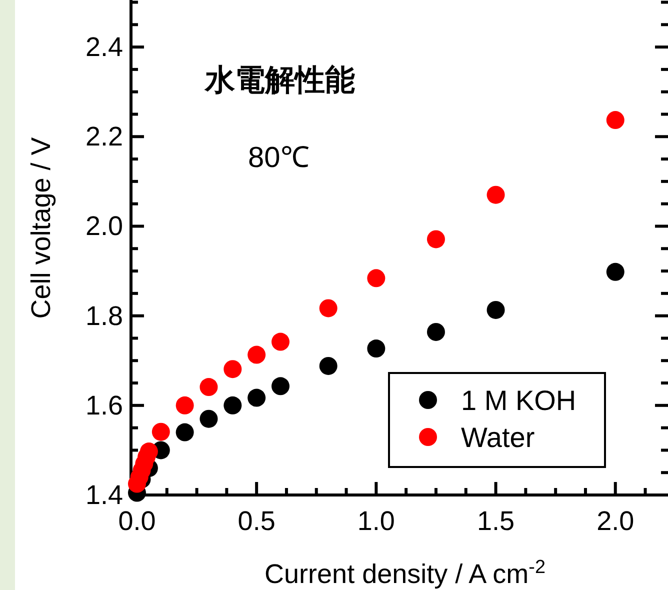 The height and width of the screenshot is (590, 668). I want to click on text: 水電解性能, so click(279, 80).